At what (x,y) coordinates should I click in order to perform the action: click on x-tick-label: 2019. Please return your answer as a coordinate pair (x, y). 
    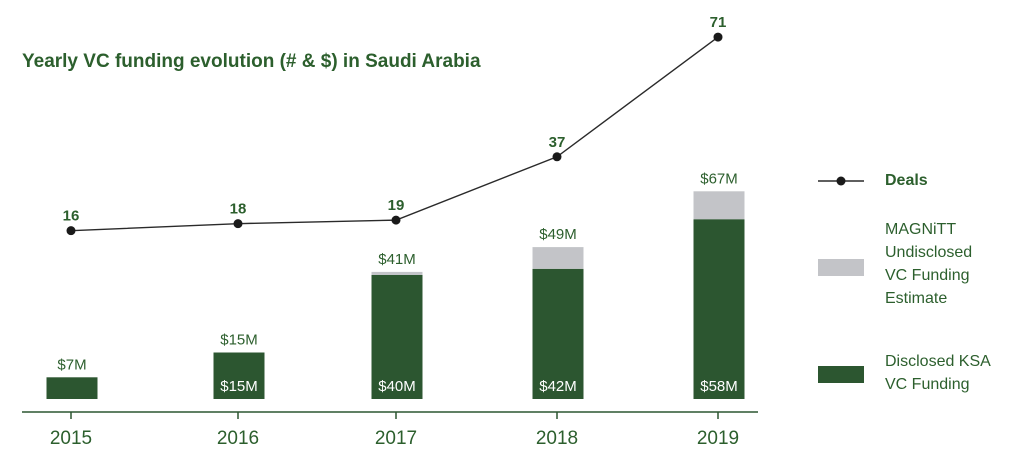
    Looking at the image, I should click on (718, 438).